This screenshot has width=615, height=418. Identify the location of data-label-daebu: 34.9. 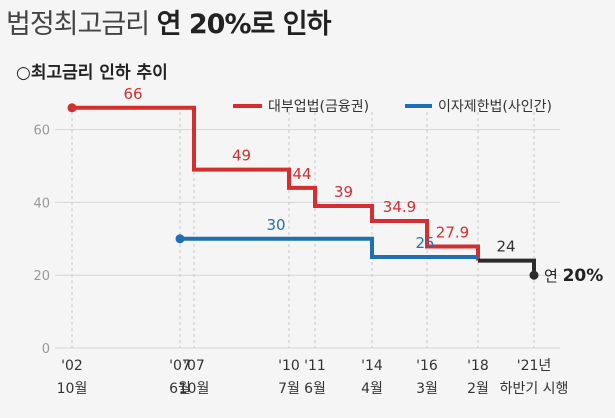
(399, 207).